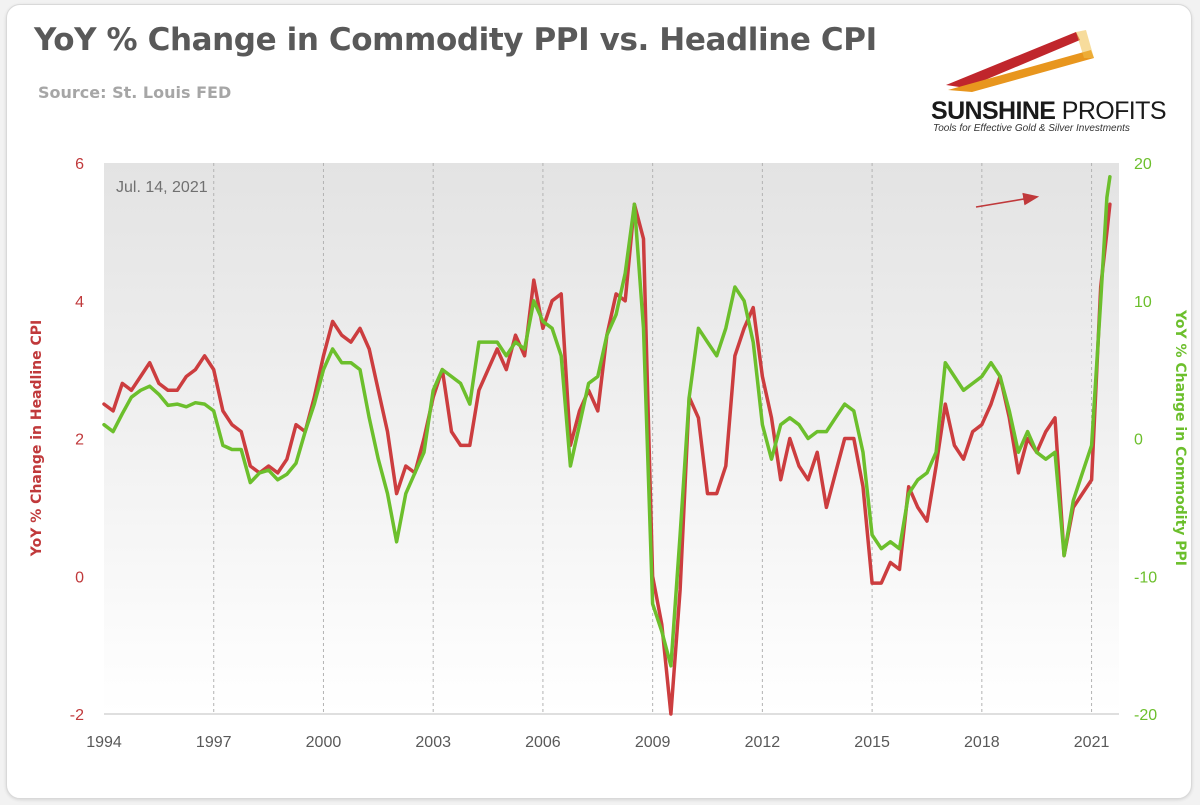 The width and height of the screenshot is (1200, 805). I want to click on left-y-tick-labels: -2 0 2 4 6, so click(77, 440).